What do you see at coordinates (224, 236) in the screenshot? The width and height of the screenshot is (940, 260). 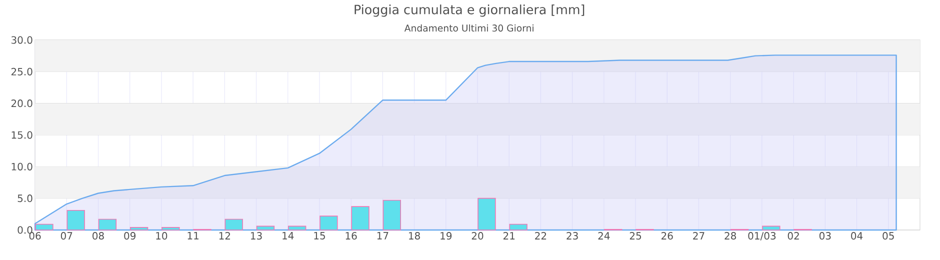 I see `x-tick-label: 12` at bounding box center [224, 236].